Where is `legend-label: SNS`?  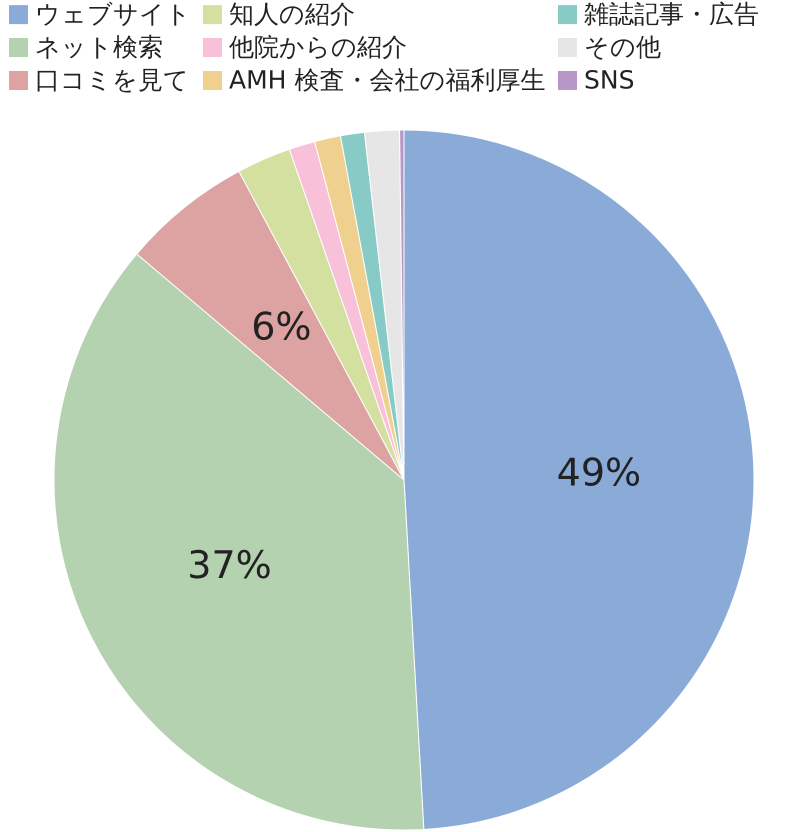
legend-label: SNS is located at coordinates (609, 80).